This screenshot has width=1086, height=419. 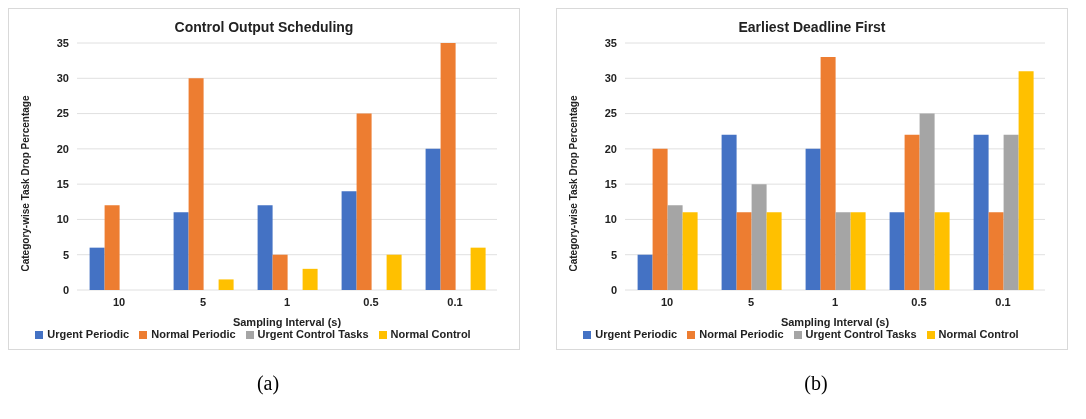 What do you see at coordinates (264, 27) in the screenshot?
I see `chart-title: Control Output Scheduling` at bounding box center [264, 27].